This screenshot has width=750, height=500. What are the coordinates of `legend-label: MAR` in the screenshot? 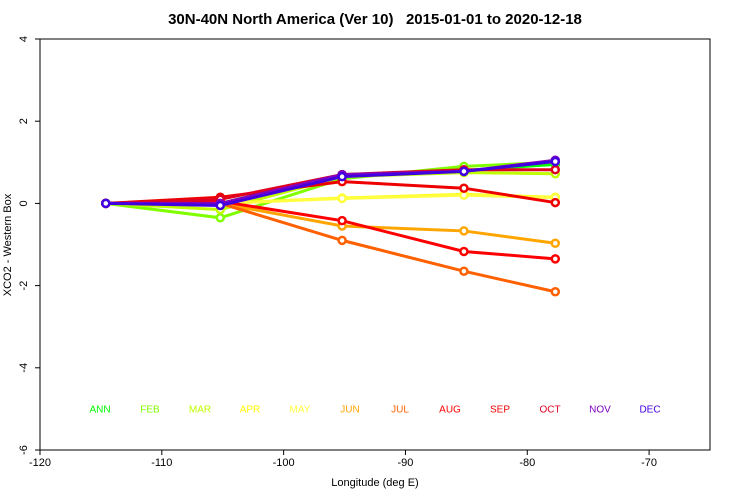 It's located at (200, 410).